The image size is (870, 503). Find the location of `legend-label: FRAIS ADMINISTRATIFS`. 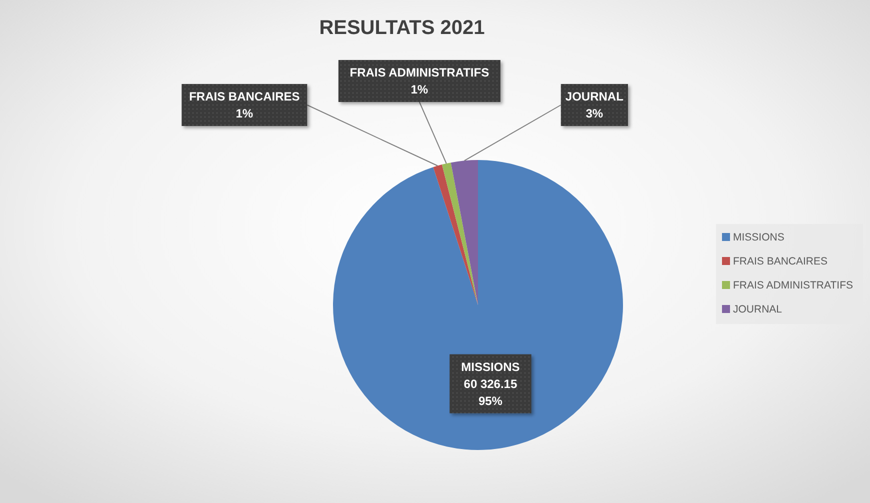

legend-label: FRAIS ADMINISTRATIFS is located at coordinates (793, 286).